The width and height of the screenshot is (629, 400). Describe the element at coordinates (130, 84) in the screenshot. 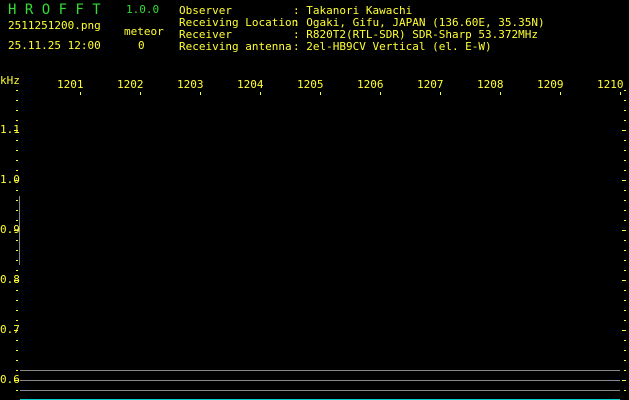

I see `x-tick-label: 1202` at that location.